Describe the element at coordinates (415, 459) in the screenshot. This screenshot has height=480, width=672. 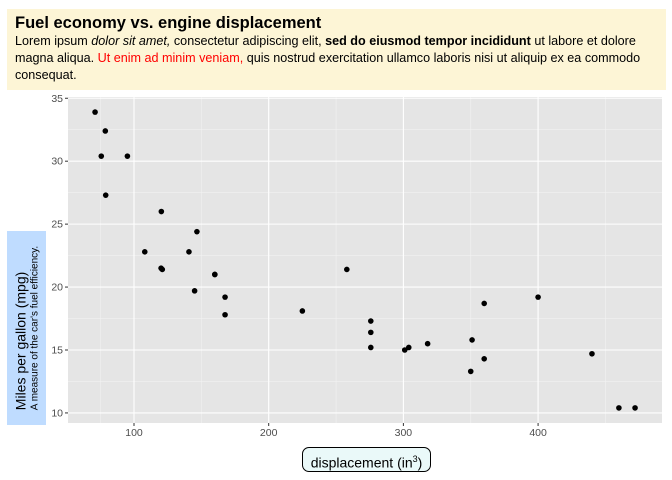
I see `x-axis-title-superscript: 3` at that location.